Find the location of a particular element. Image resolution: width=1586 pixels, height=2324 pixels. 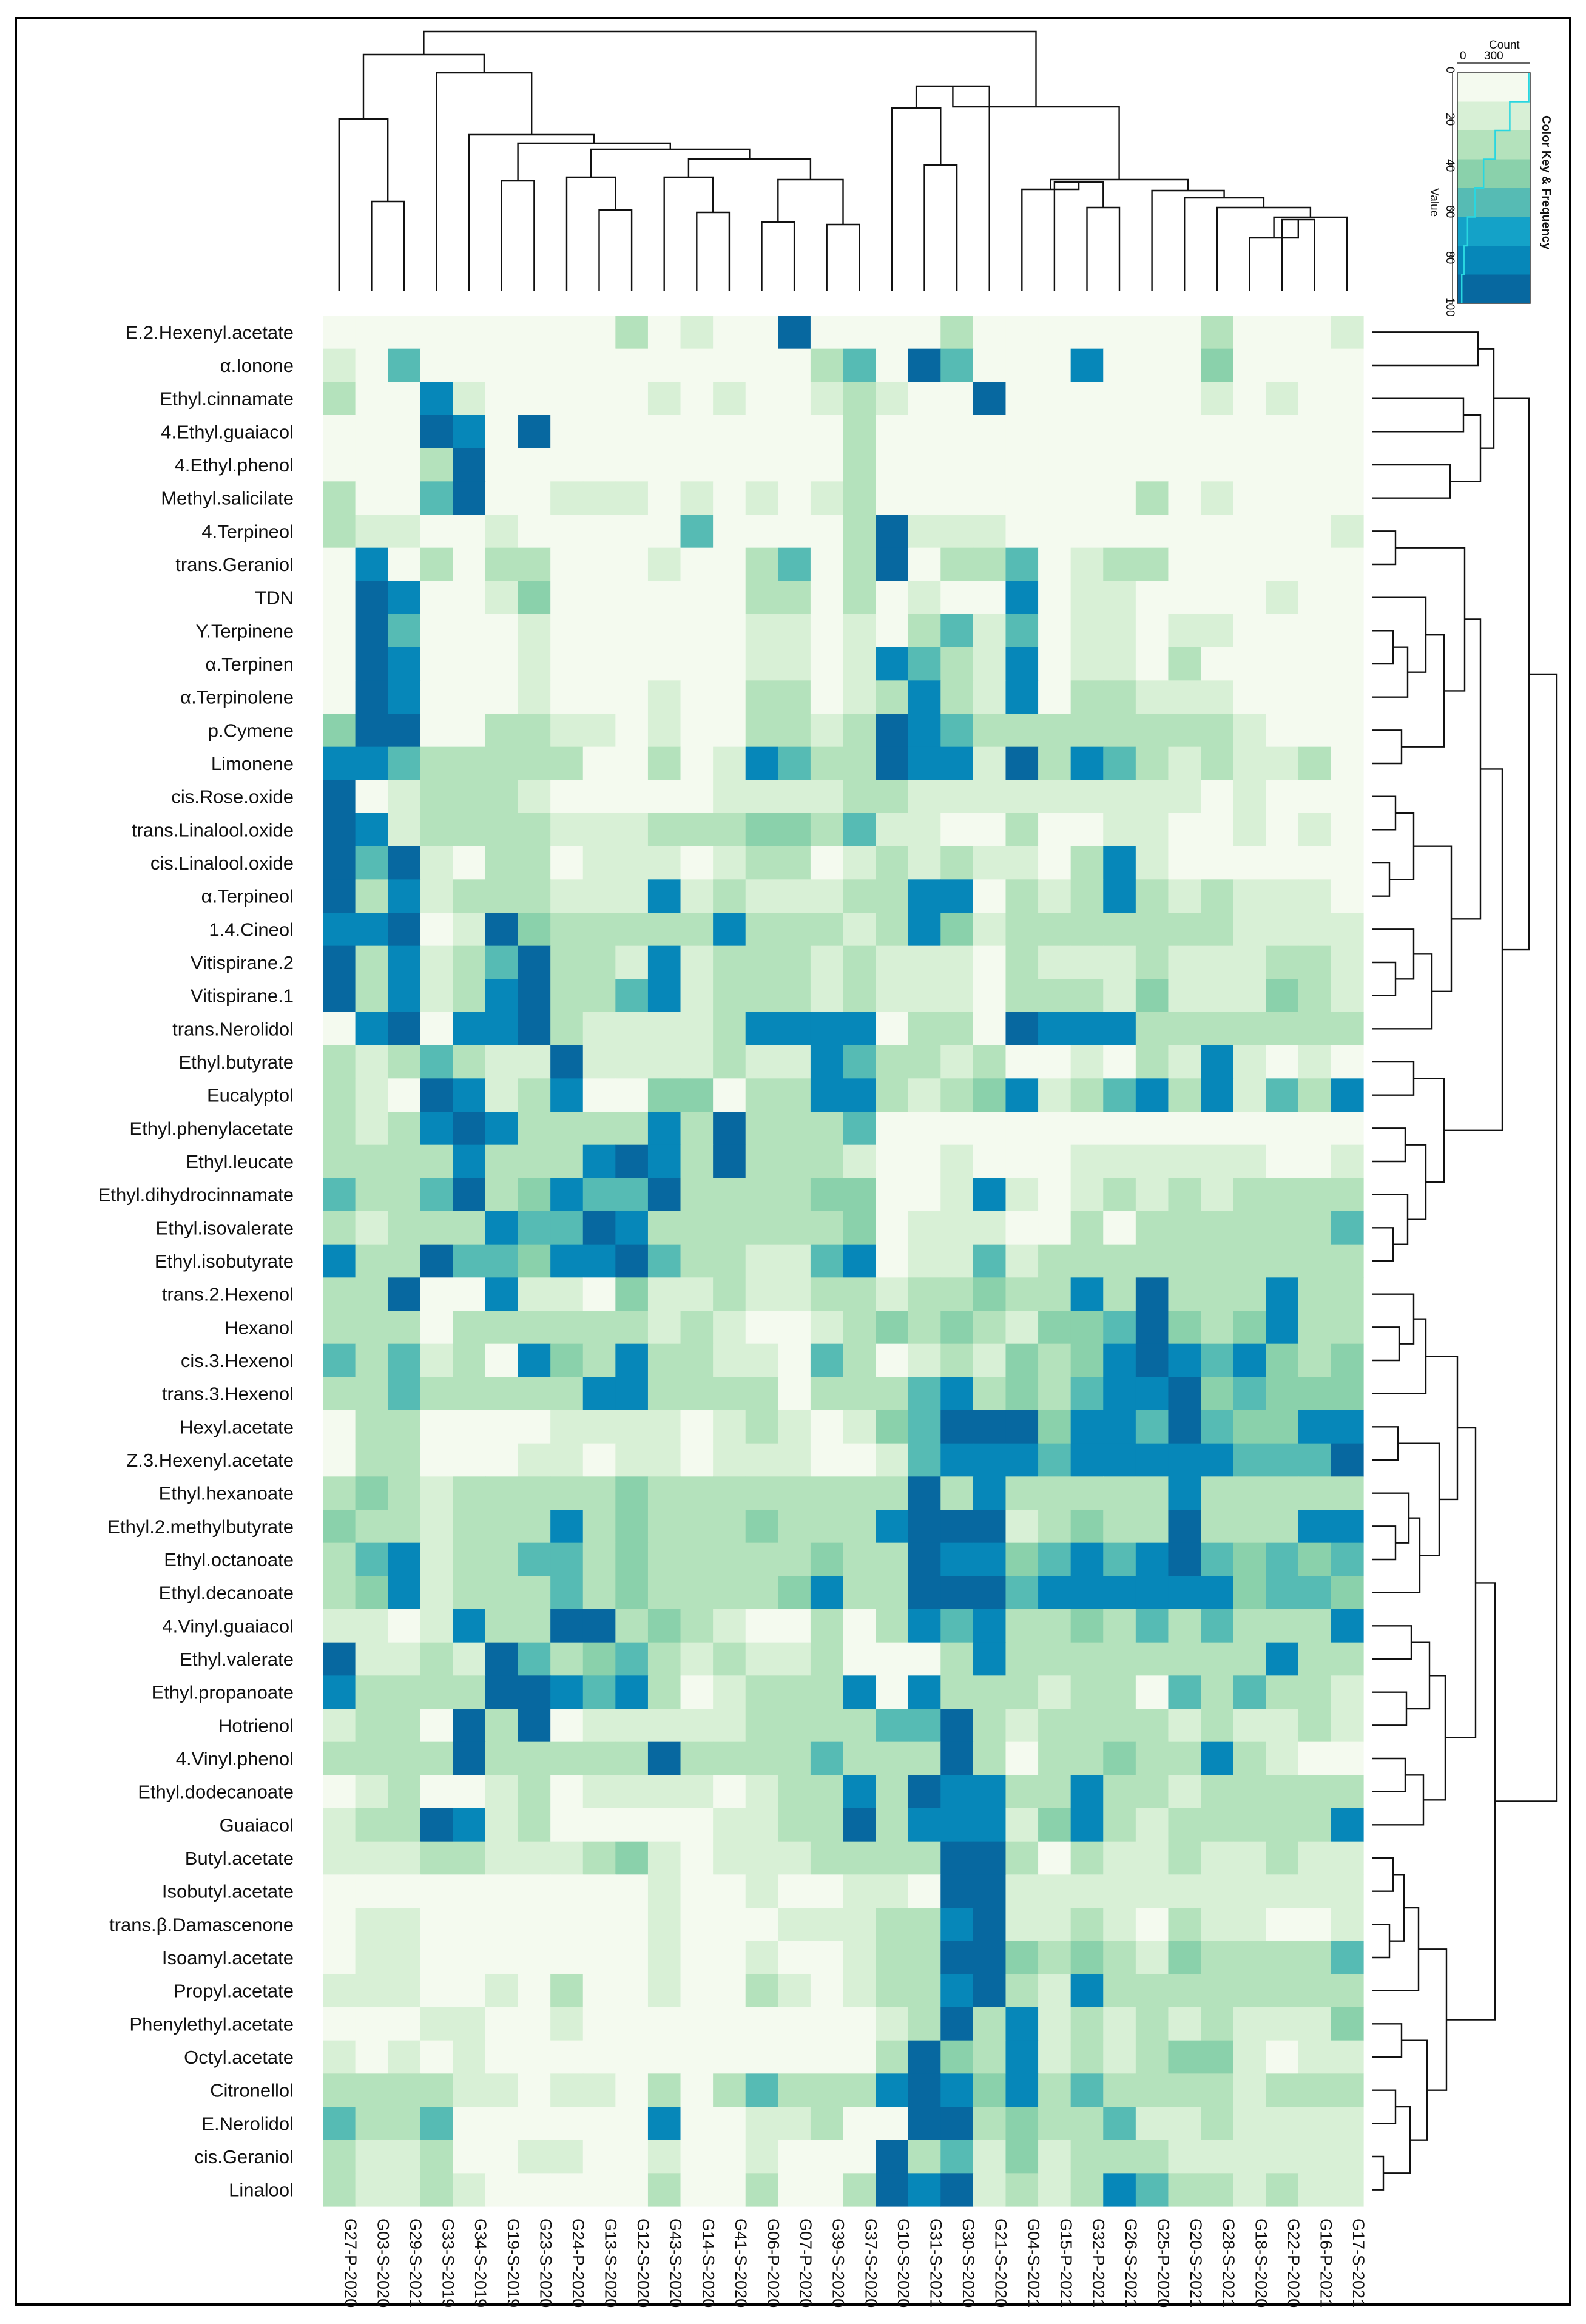

column-label: G29-S-2021 is located at coordinates (416, 2263).